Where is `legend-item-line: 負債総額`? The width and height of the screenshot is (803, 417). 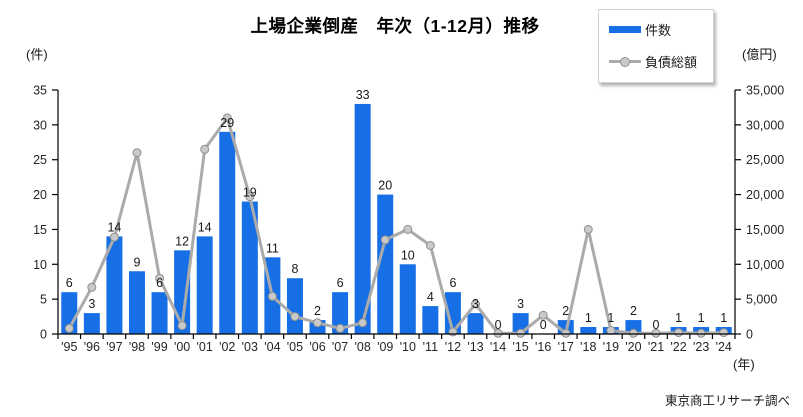 legend-item-line: 負債総額 is located at coordinates (656, 61).